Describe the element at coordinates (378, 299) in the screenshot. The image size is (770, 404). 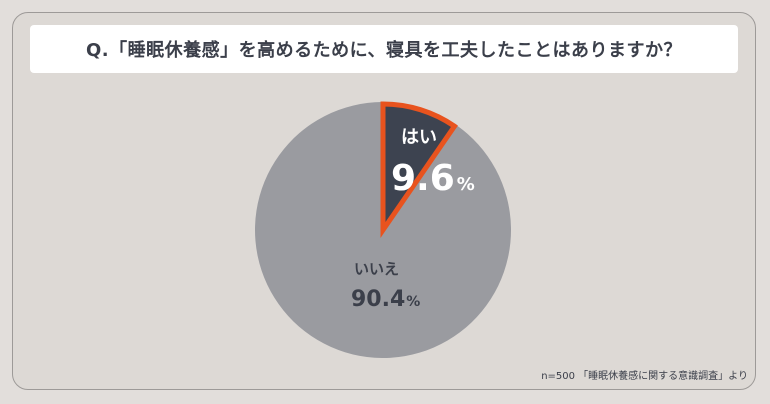
I see `slice-value-no-number: 90.4` at that location.